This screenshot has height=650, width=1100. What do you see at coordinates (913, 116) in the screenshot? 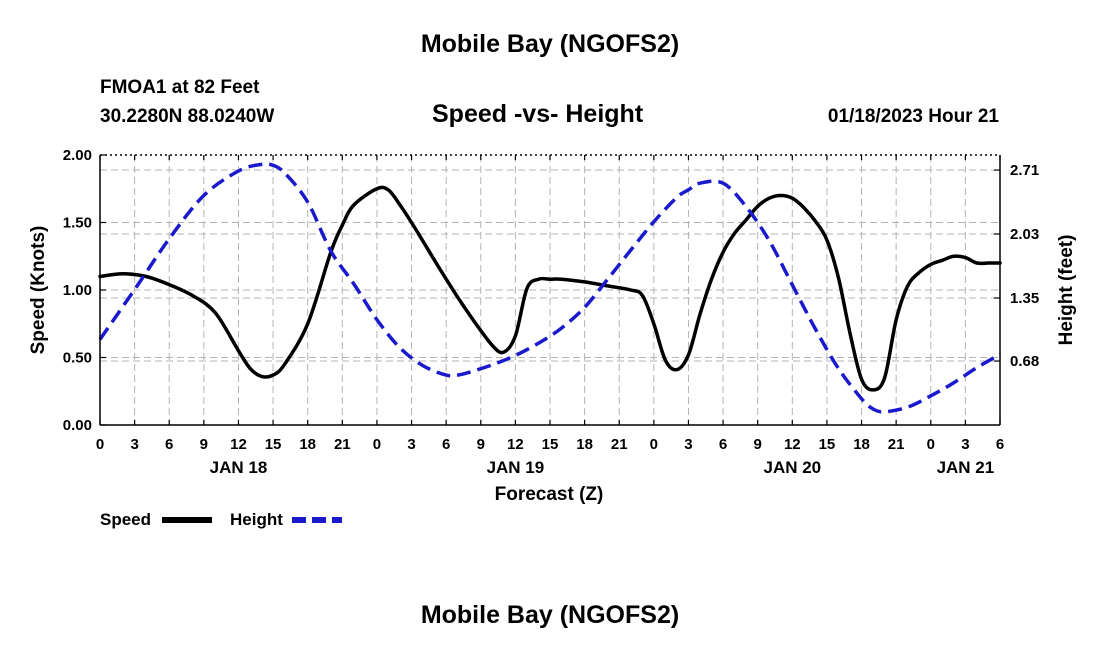
I see `forecast-timestamp: 01/18/2023 Hour 21` at bounding box center [913, 116].